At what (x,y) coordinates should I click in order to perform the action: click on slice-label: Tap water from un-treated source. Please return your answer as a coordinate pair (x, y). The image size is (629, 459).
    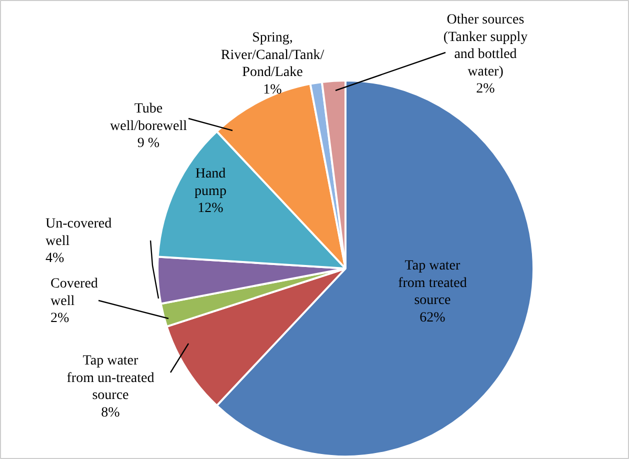
    Looking at the image, I should click on (110, 378).